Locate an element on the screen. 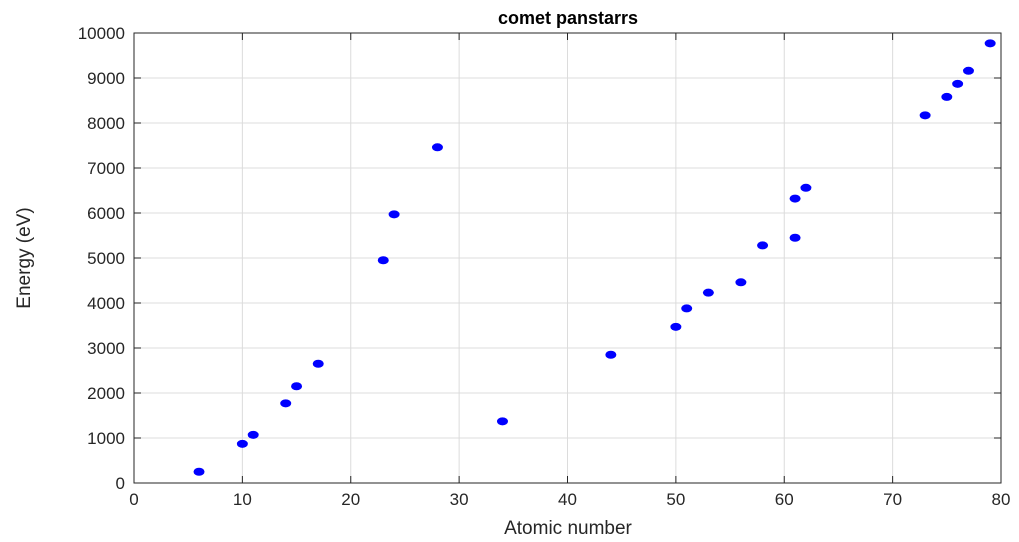  y-tick-label: 0 is located at coordinates (120, 483).